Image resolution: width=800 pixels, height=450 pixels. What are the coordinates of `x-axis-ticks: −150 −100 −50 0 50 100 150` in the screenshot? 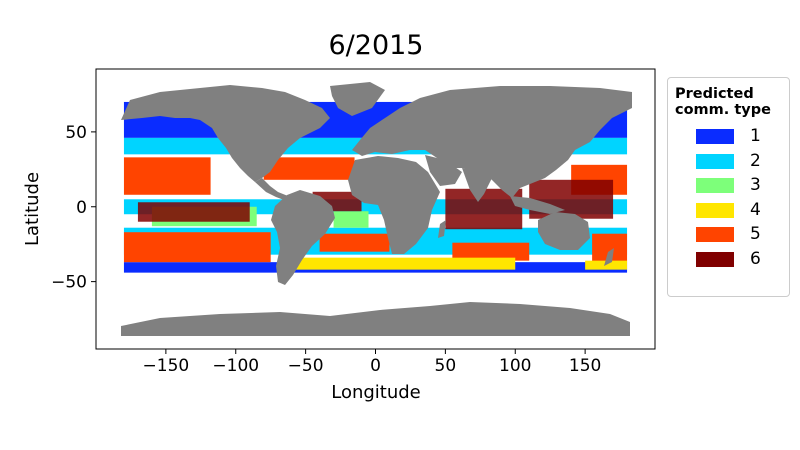 It's located at (372, 362).